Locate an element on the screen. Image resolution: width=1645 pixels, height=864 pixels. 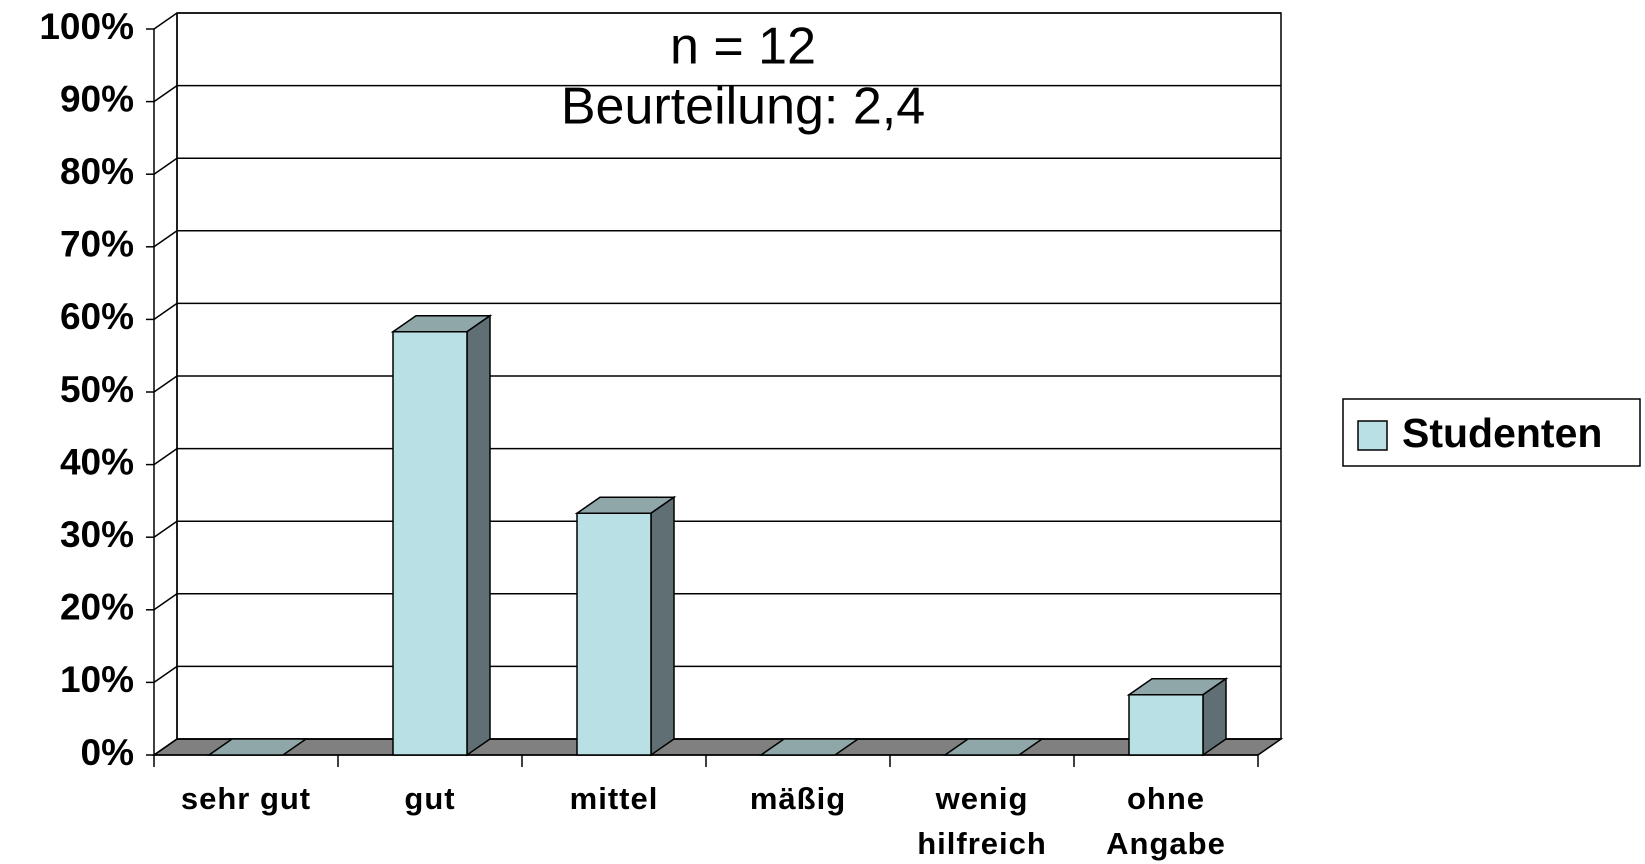
x-tick-label: sehr gut is located at coordinates (246, 798).